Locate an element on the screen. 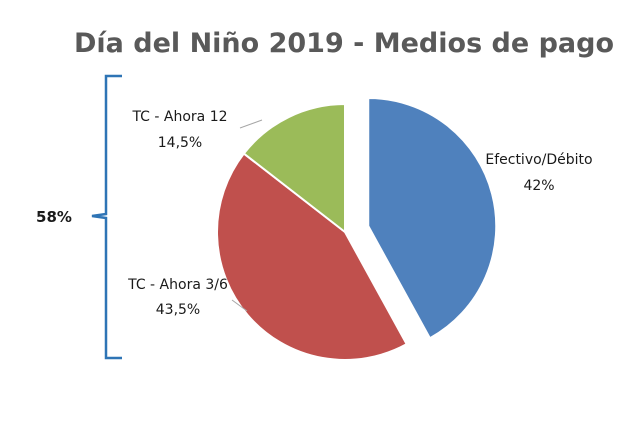 Image resolution: width=642 pixels, height=421 pixels. bracket-total-label: 58% is located at coordinates (54, 217).